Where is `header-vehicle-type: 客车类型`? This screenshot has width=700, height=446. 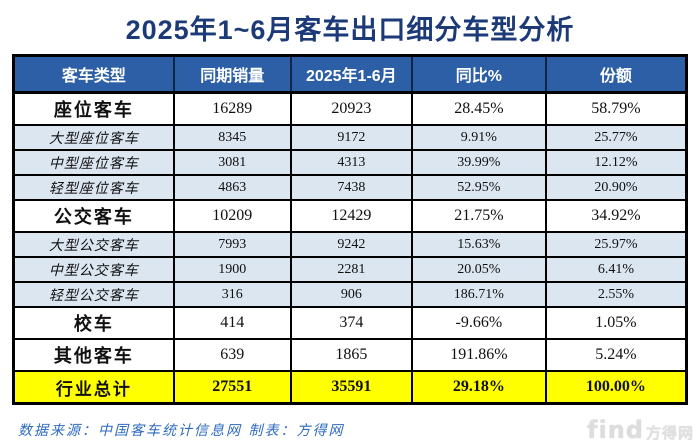 header-vehicle-type: 客车类型 is located at coordinates (93, 74).